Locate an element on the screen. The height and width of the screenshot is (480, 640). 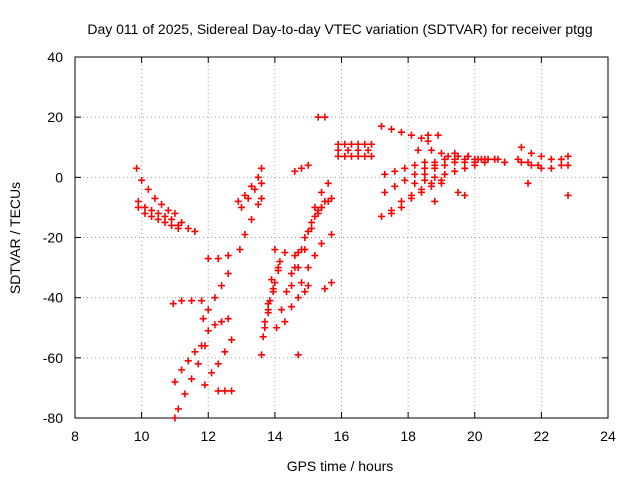
x-tick-label: 20 is located at coordinates (475, 436).